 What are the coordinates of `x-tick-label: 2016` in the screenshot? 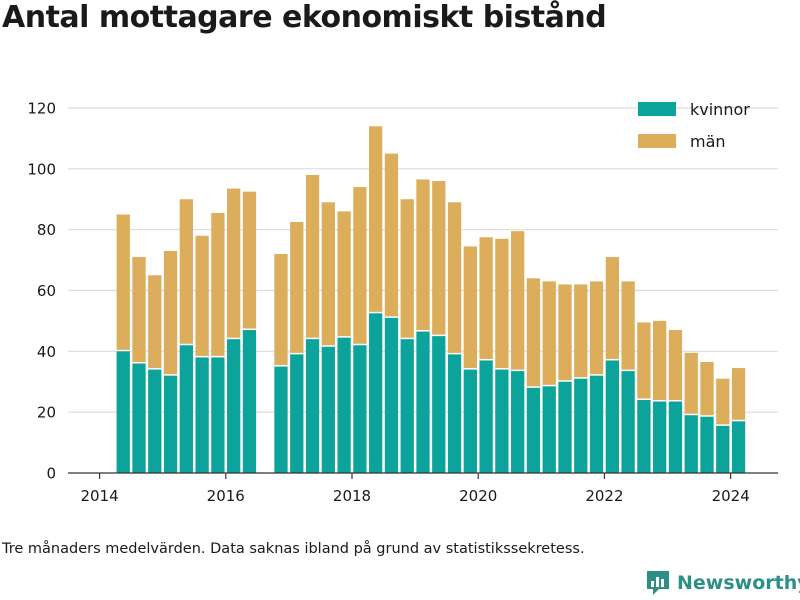 It's located at (226, 496).